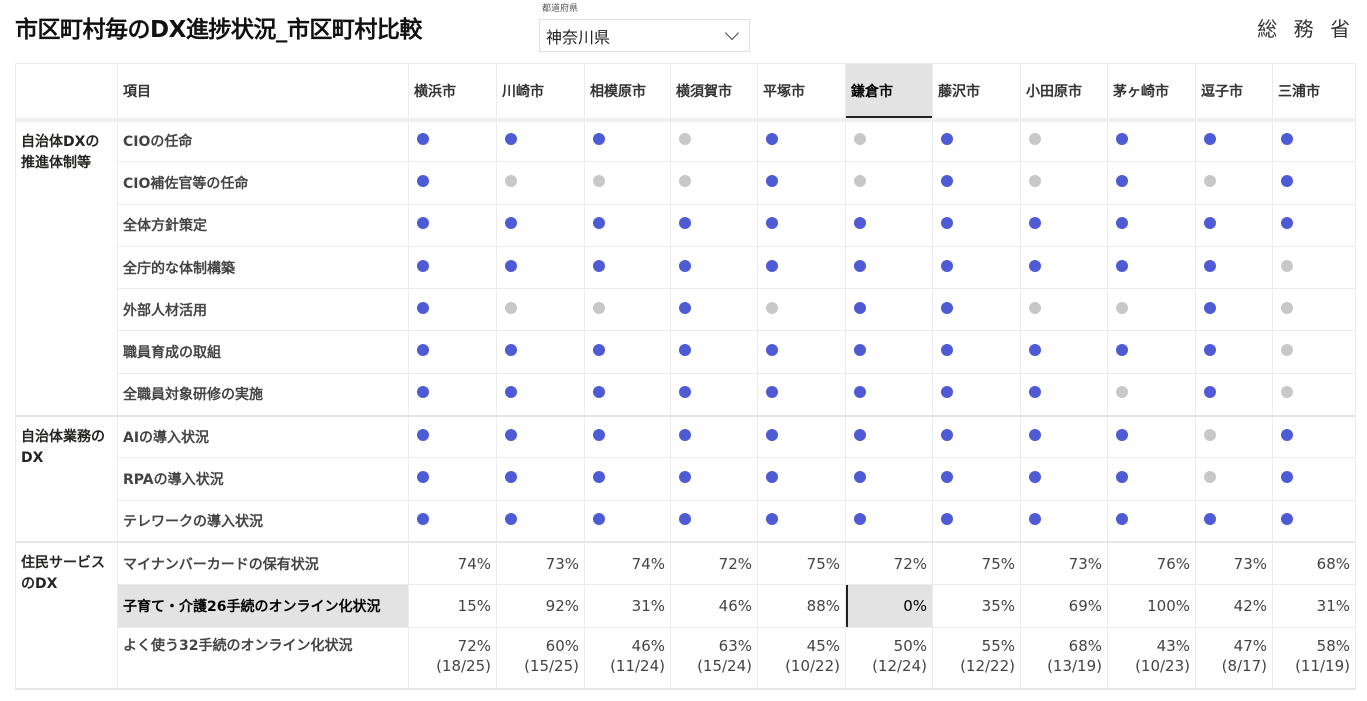 This screenshot has height=701, width=1367. What do you see at coordinates (714, 563) in the screenshot?
I see `value-cell: 72%` at bounding box center [714, 563].